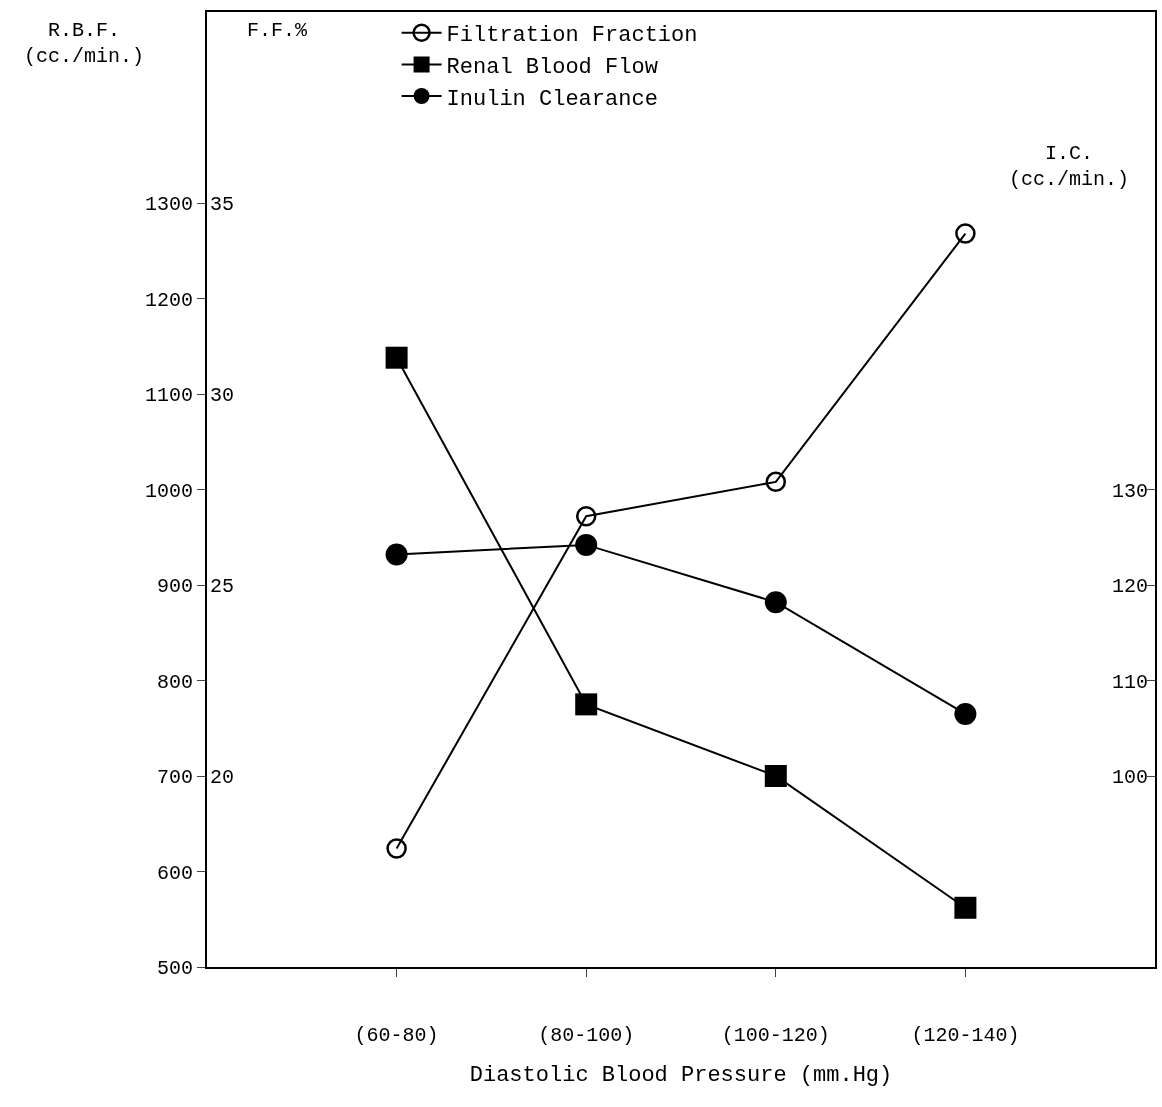 The image size is (1162, 1107). Describe the element at coordinates (681, 1076) in the screenshot. I see `x-axis-title: Diastolic Blood Pressure (mm.Hg)` at that location.